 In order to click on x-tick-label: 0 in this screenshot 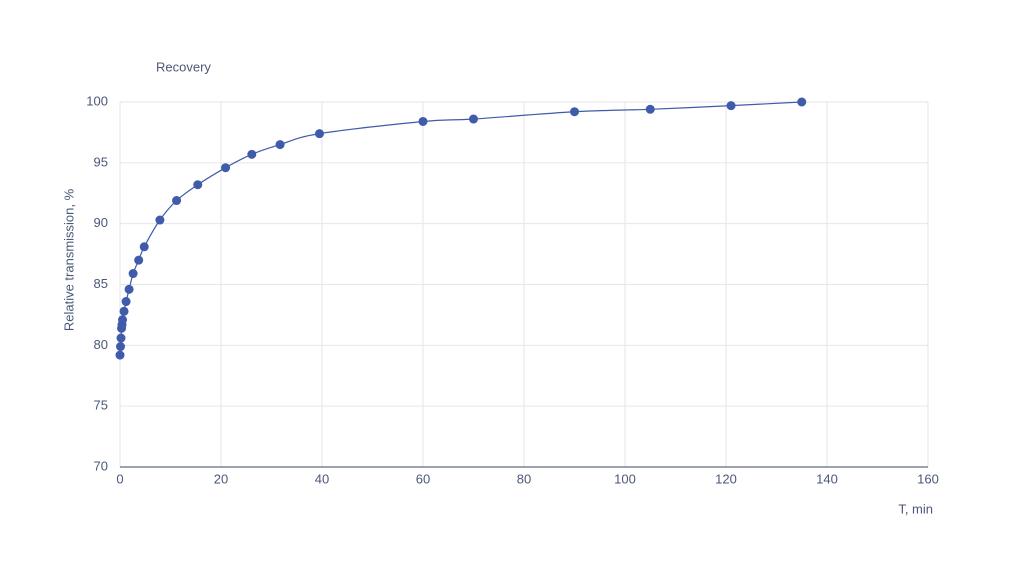, I will do `click(119, 478)`.